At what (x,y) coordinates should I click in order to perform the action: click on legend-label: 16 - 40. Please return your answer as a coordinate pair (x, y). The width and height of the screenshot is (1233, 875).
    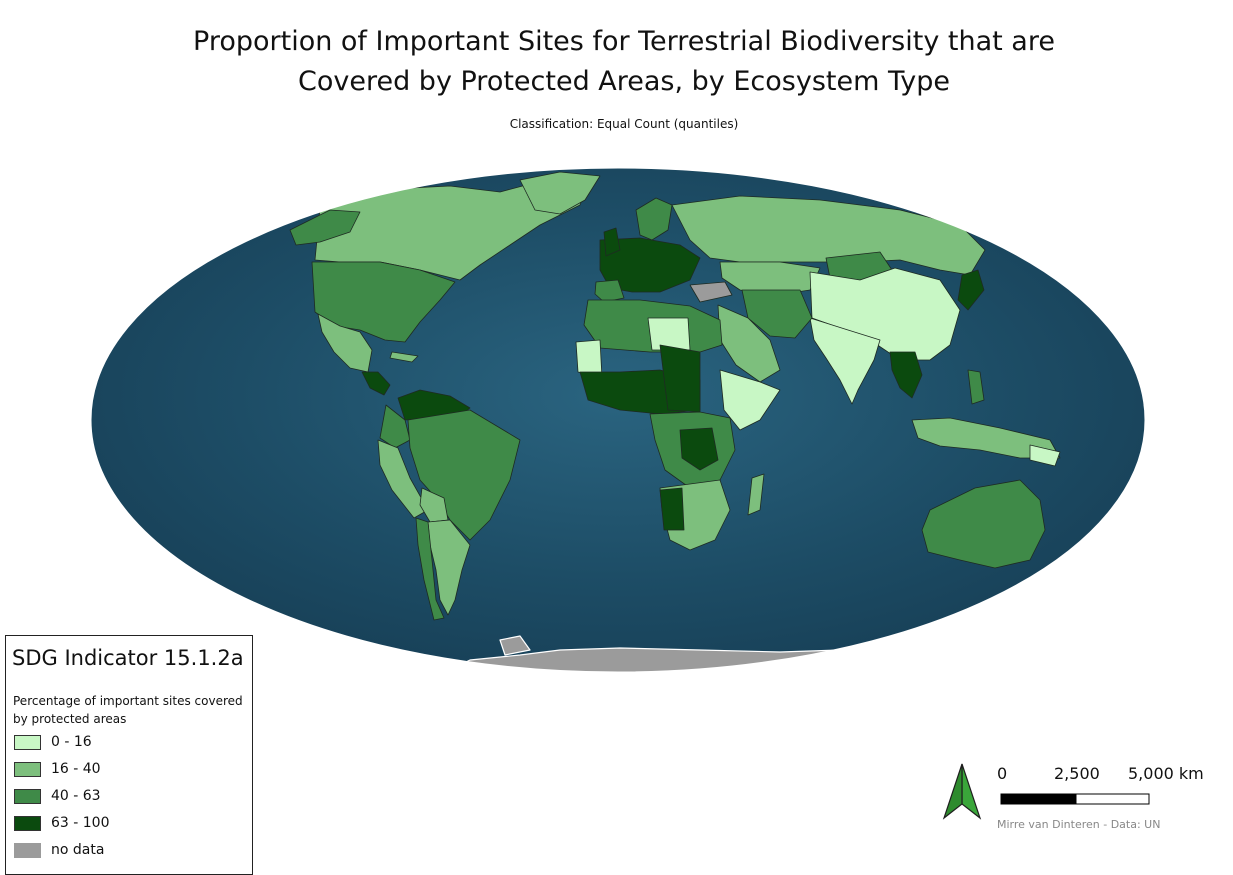
    Looking at the image, I should click on (76, 769).